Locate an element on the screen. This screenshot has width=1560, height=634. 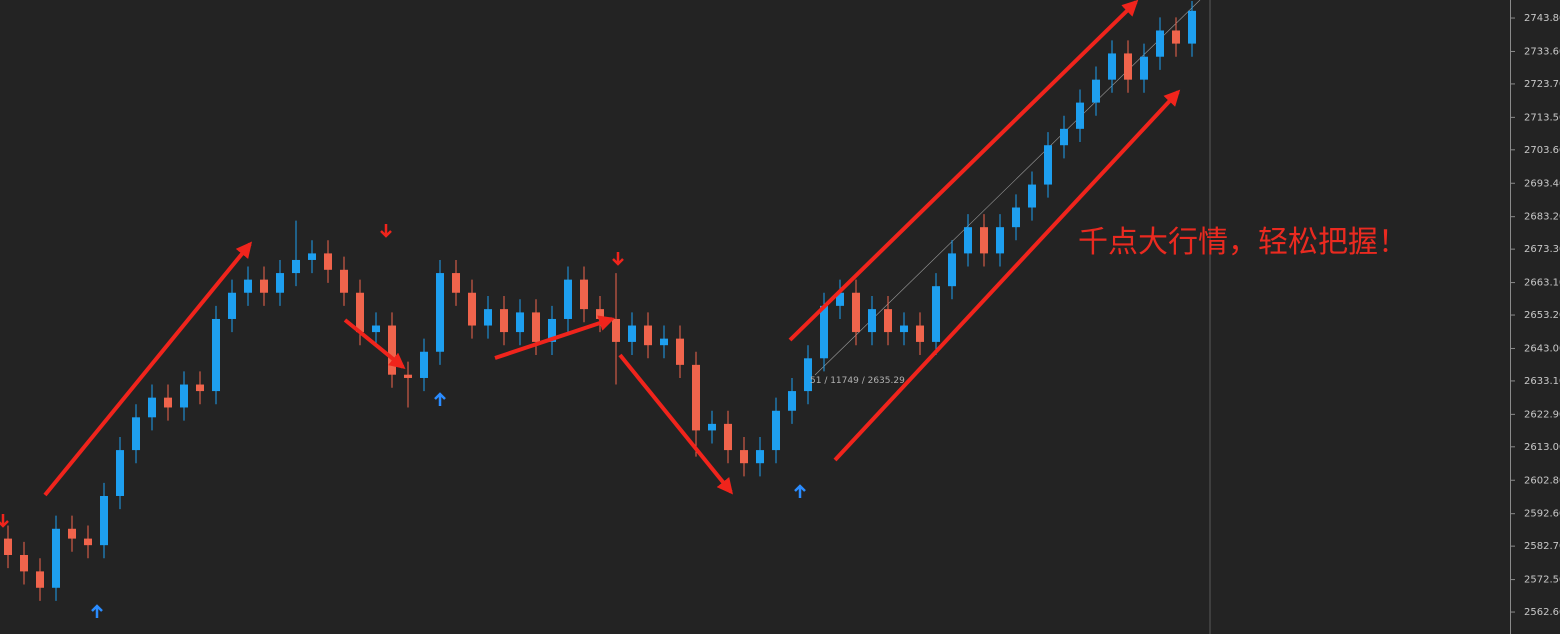
trend-line is located at coordinates (1007, 188).